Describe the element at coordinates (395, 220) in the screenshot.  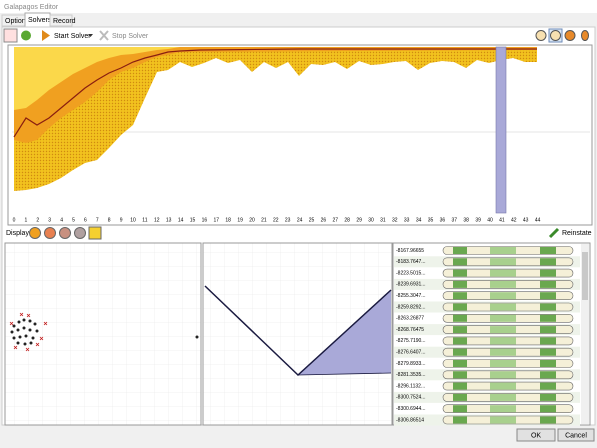
I see `generation-label: 32` at that location.